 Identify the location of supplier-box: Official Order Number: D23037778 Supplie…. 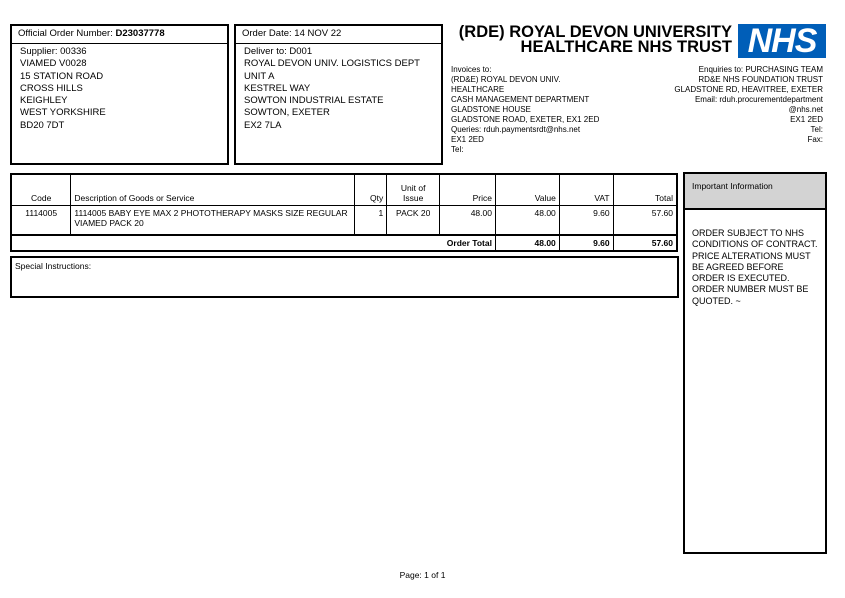
(119, 94).